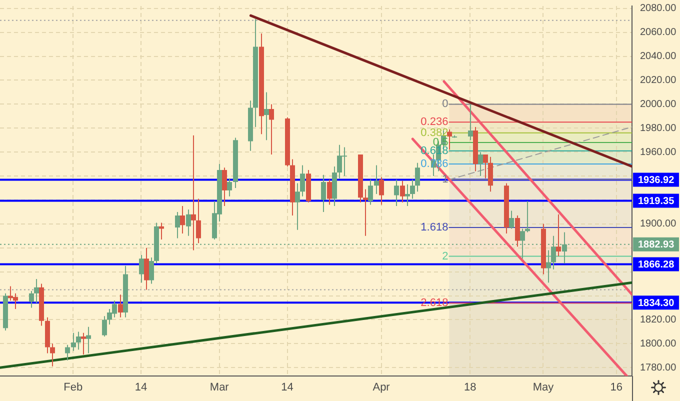 The image size is (680, 401). Describe the element at coordinates (658, 128) in the screenshot. I see `y-tick-label: 1980.00` at that location.